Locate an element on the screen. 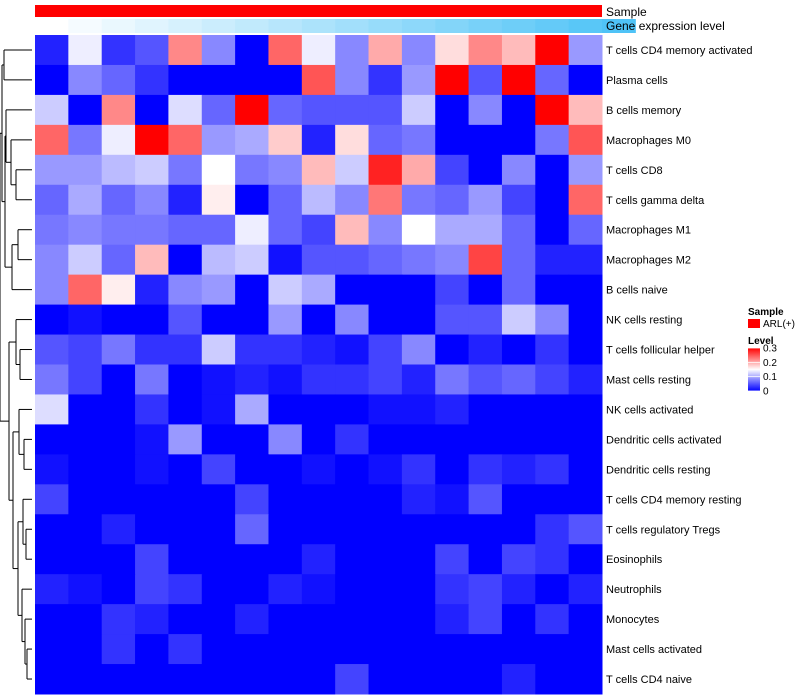 The width and height of the screenshot is (800, 700). row-label: T cells CD8 is located at coordinates (634, 171).